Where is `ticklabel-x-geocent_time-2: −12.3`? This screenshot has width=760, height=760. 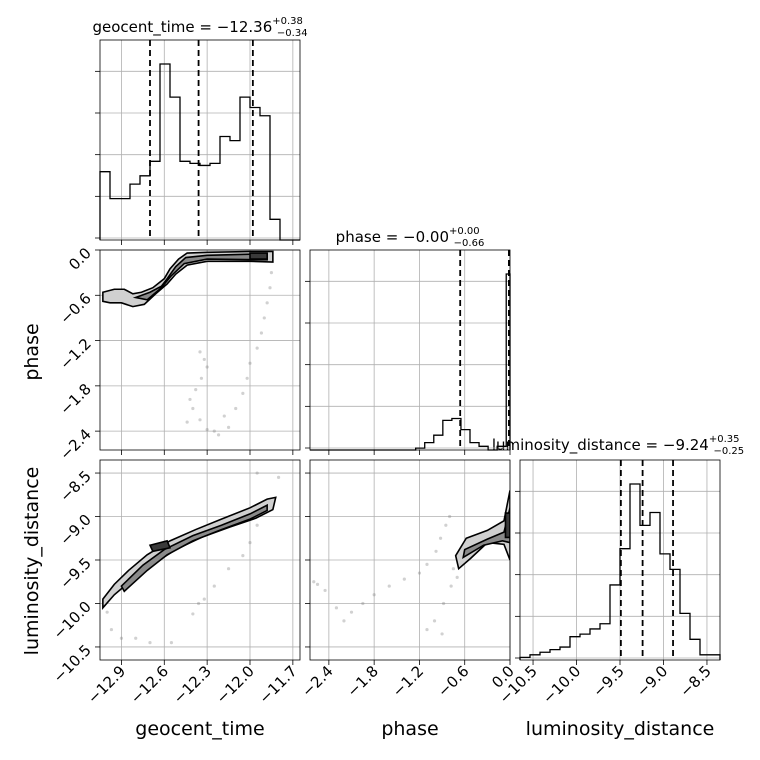 ticklabel-x-geocent_time-2: −12.3 is located at coordinates (192, 684).